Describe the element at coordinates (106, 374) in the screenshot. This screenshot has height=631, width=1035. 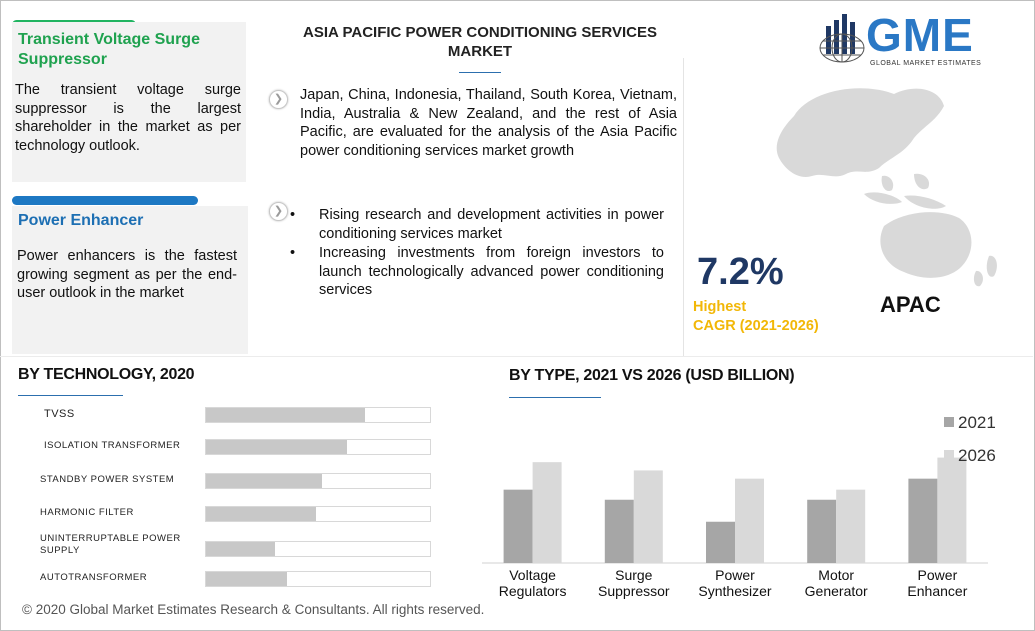
I see `technology-chart-title: BY TECHNOLOGY, 2020` at that location.